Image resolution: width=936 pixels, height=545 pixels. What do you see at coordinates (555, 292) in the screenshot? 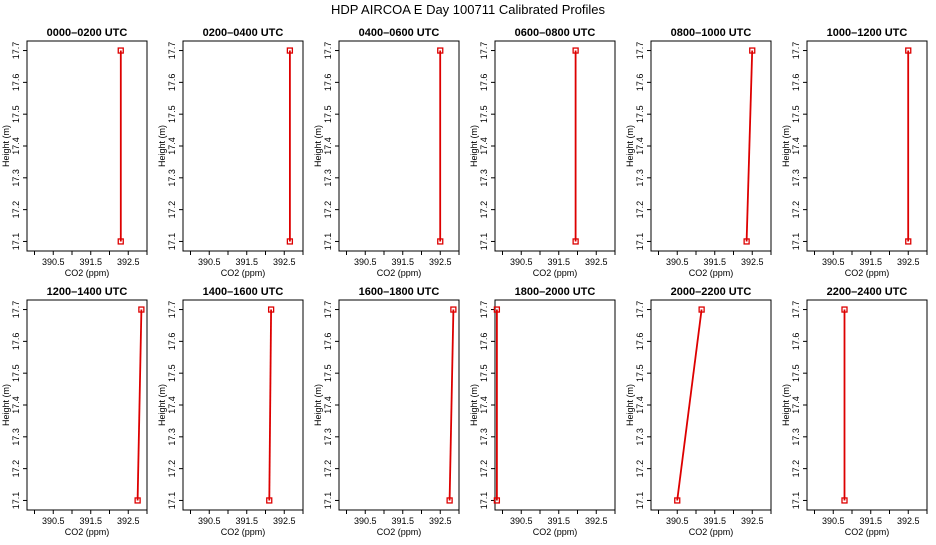
I see `panel-title: 1800–2000 UTC` at bounding box center [555, 292].